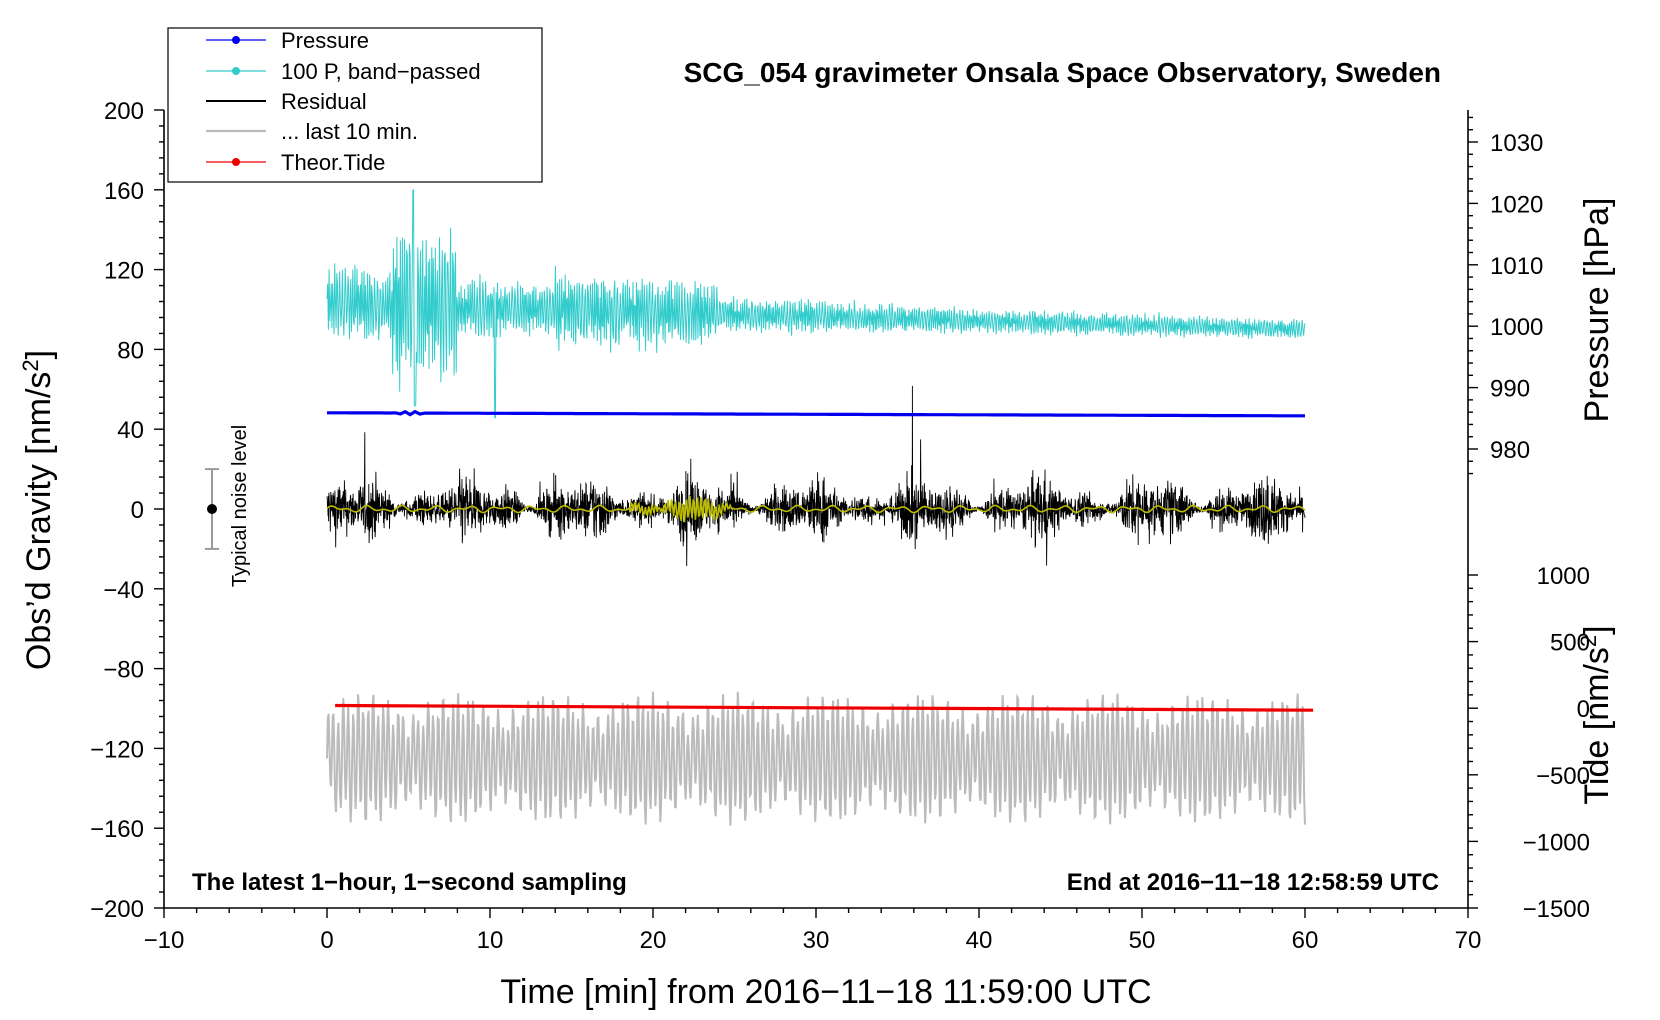 Image resolution: width=1660 pixels, height=1020 pixels. Describe the element at coordinates (39, 354) in the screenshot. I see `y-axis-title-gravity-end: ]` at that location.